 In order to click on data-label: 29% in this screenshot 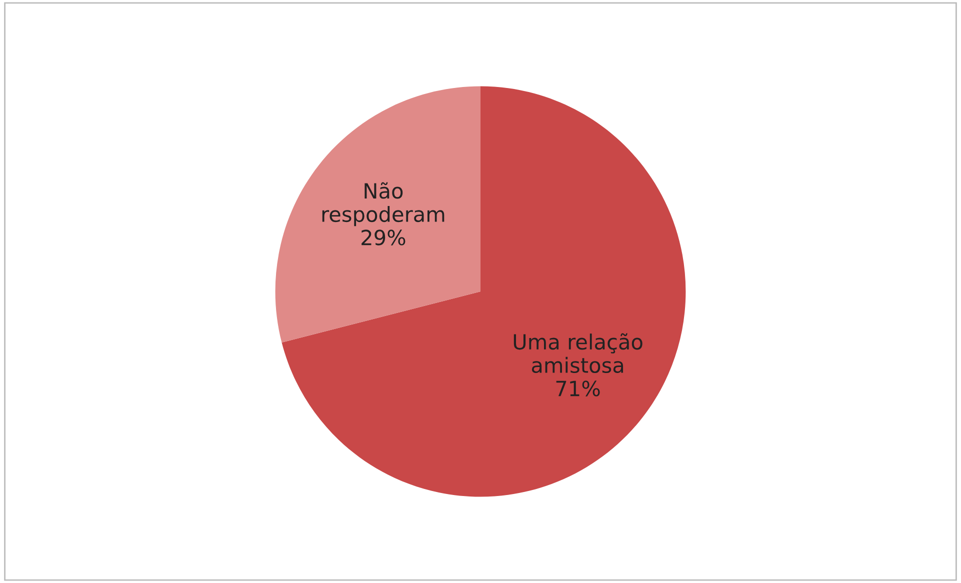, I will do `click(384, 238)`.